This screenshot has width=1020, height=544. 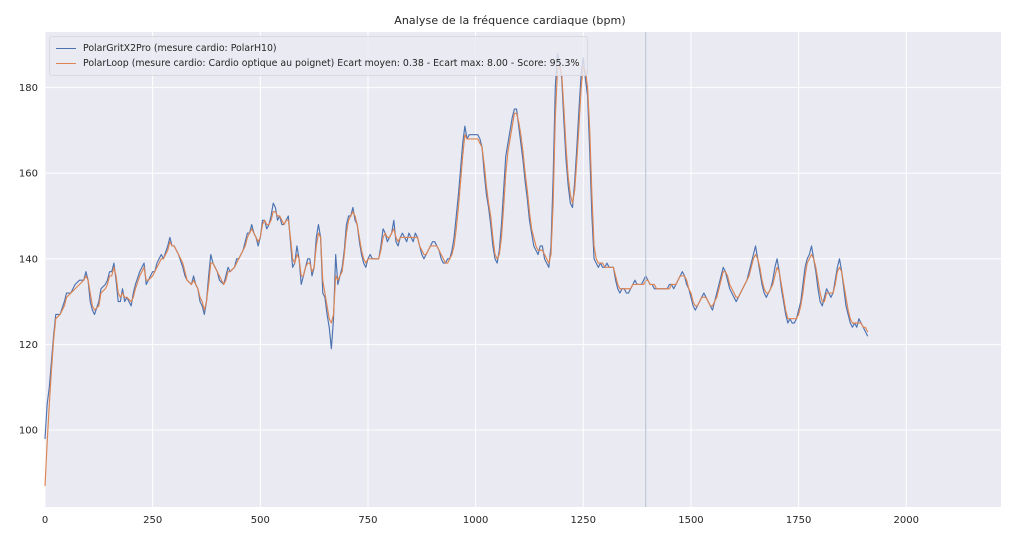 I want to click on y-tick-label: 120, so click(x=28, y=345).